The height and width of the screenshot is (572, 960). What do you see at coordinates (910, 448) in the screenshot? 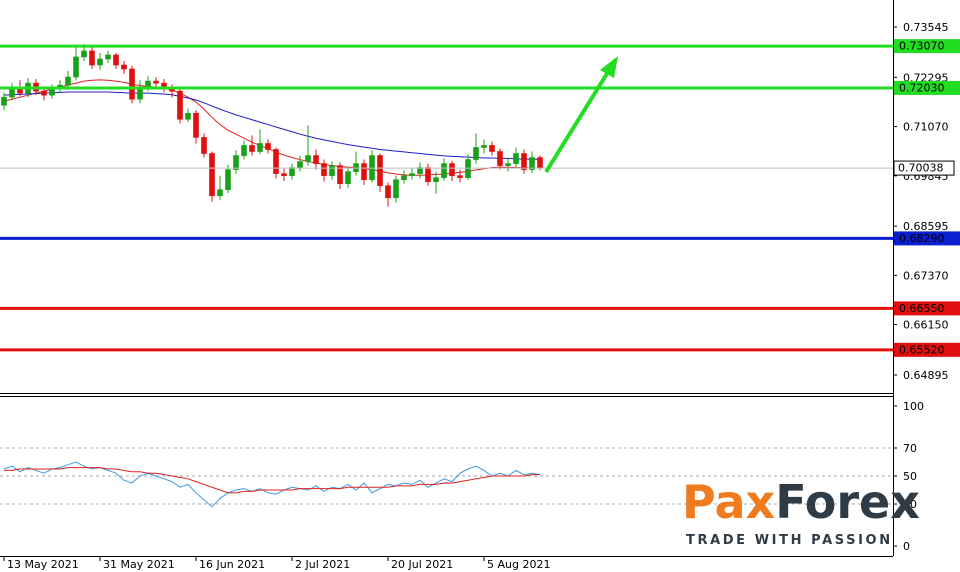
I see `y-tick-label: 70` at bounding box center [910, 448].